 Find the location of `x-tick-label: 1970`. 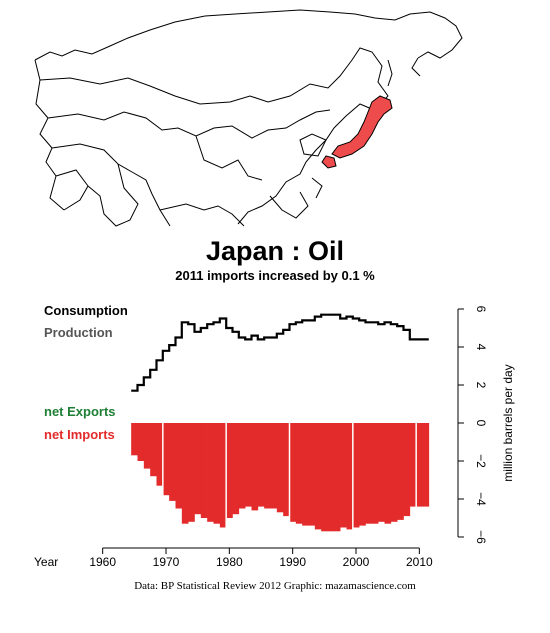

x-tick-label: 1970 is located at coordinates (166, 562).